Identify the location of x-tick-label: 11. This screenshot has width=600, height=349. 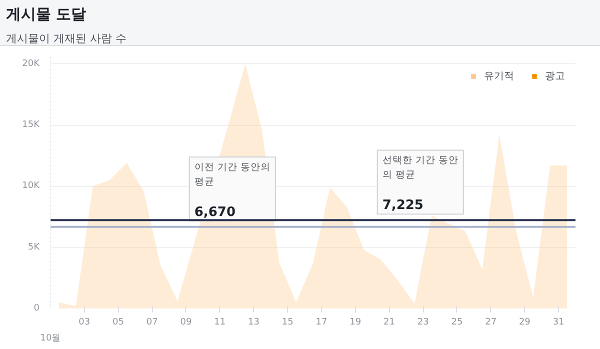
(220, 323).